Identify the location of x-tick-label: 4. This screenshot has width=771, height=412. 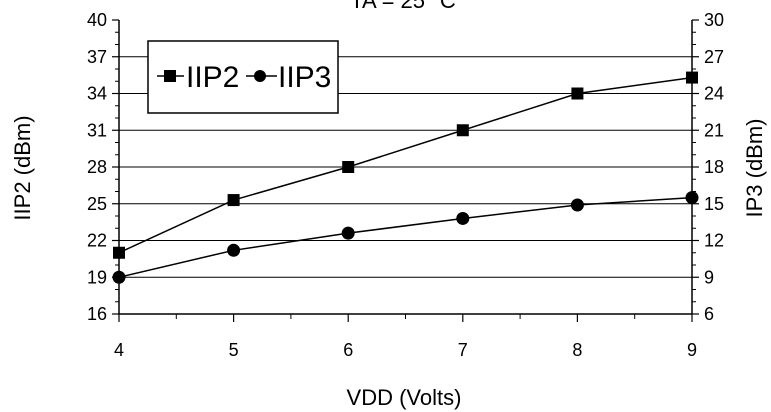
(119, 350).